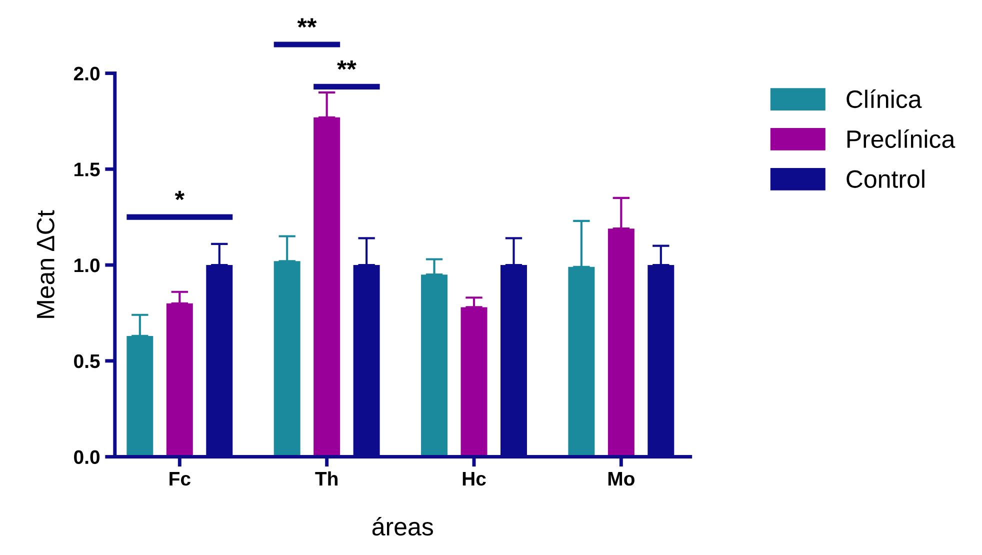  I want to click on x-tick-label: Fc, so click(180, 479).